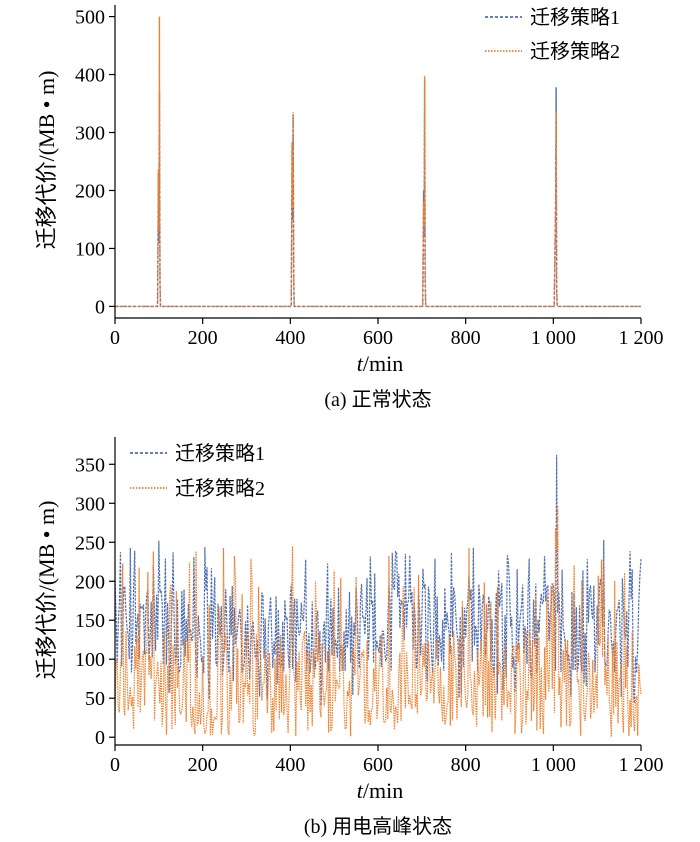 This screenshot has width=700, height=842. I want to click on chart-b-legend: 迁移策略1 迁移策略2, so click(197, 471).